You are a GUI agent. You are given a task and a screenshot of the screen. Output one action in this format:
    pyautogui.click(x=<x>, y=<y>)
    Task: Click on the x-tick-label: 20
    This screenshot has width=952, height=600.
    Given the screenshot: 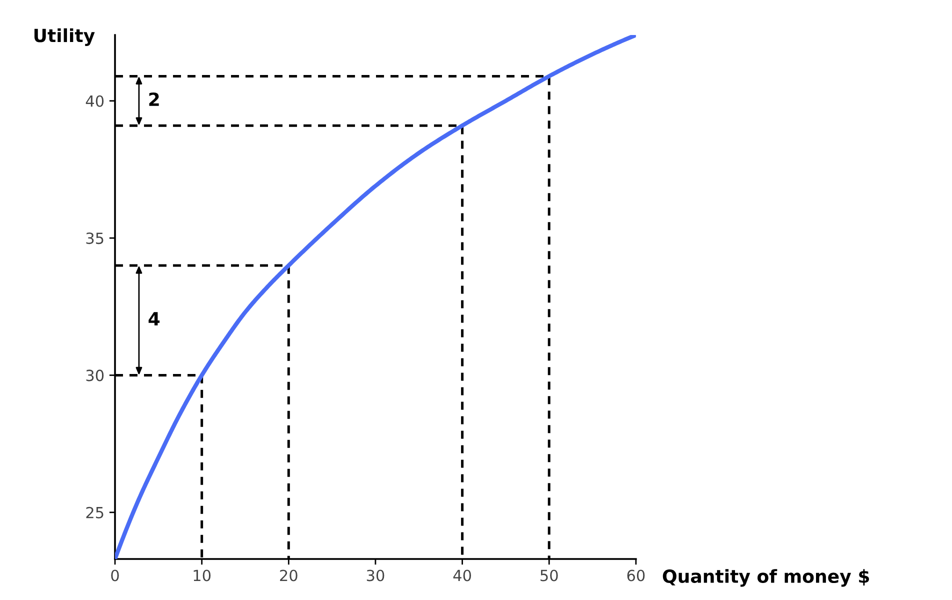 What is the action you would take?
    pyautogui.click(x=289, y=576)
    